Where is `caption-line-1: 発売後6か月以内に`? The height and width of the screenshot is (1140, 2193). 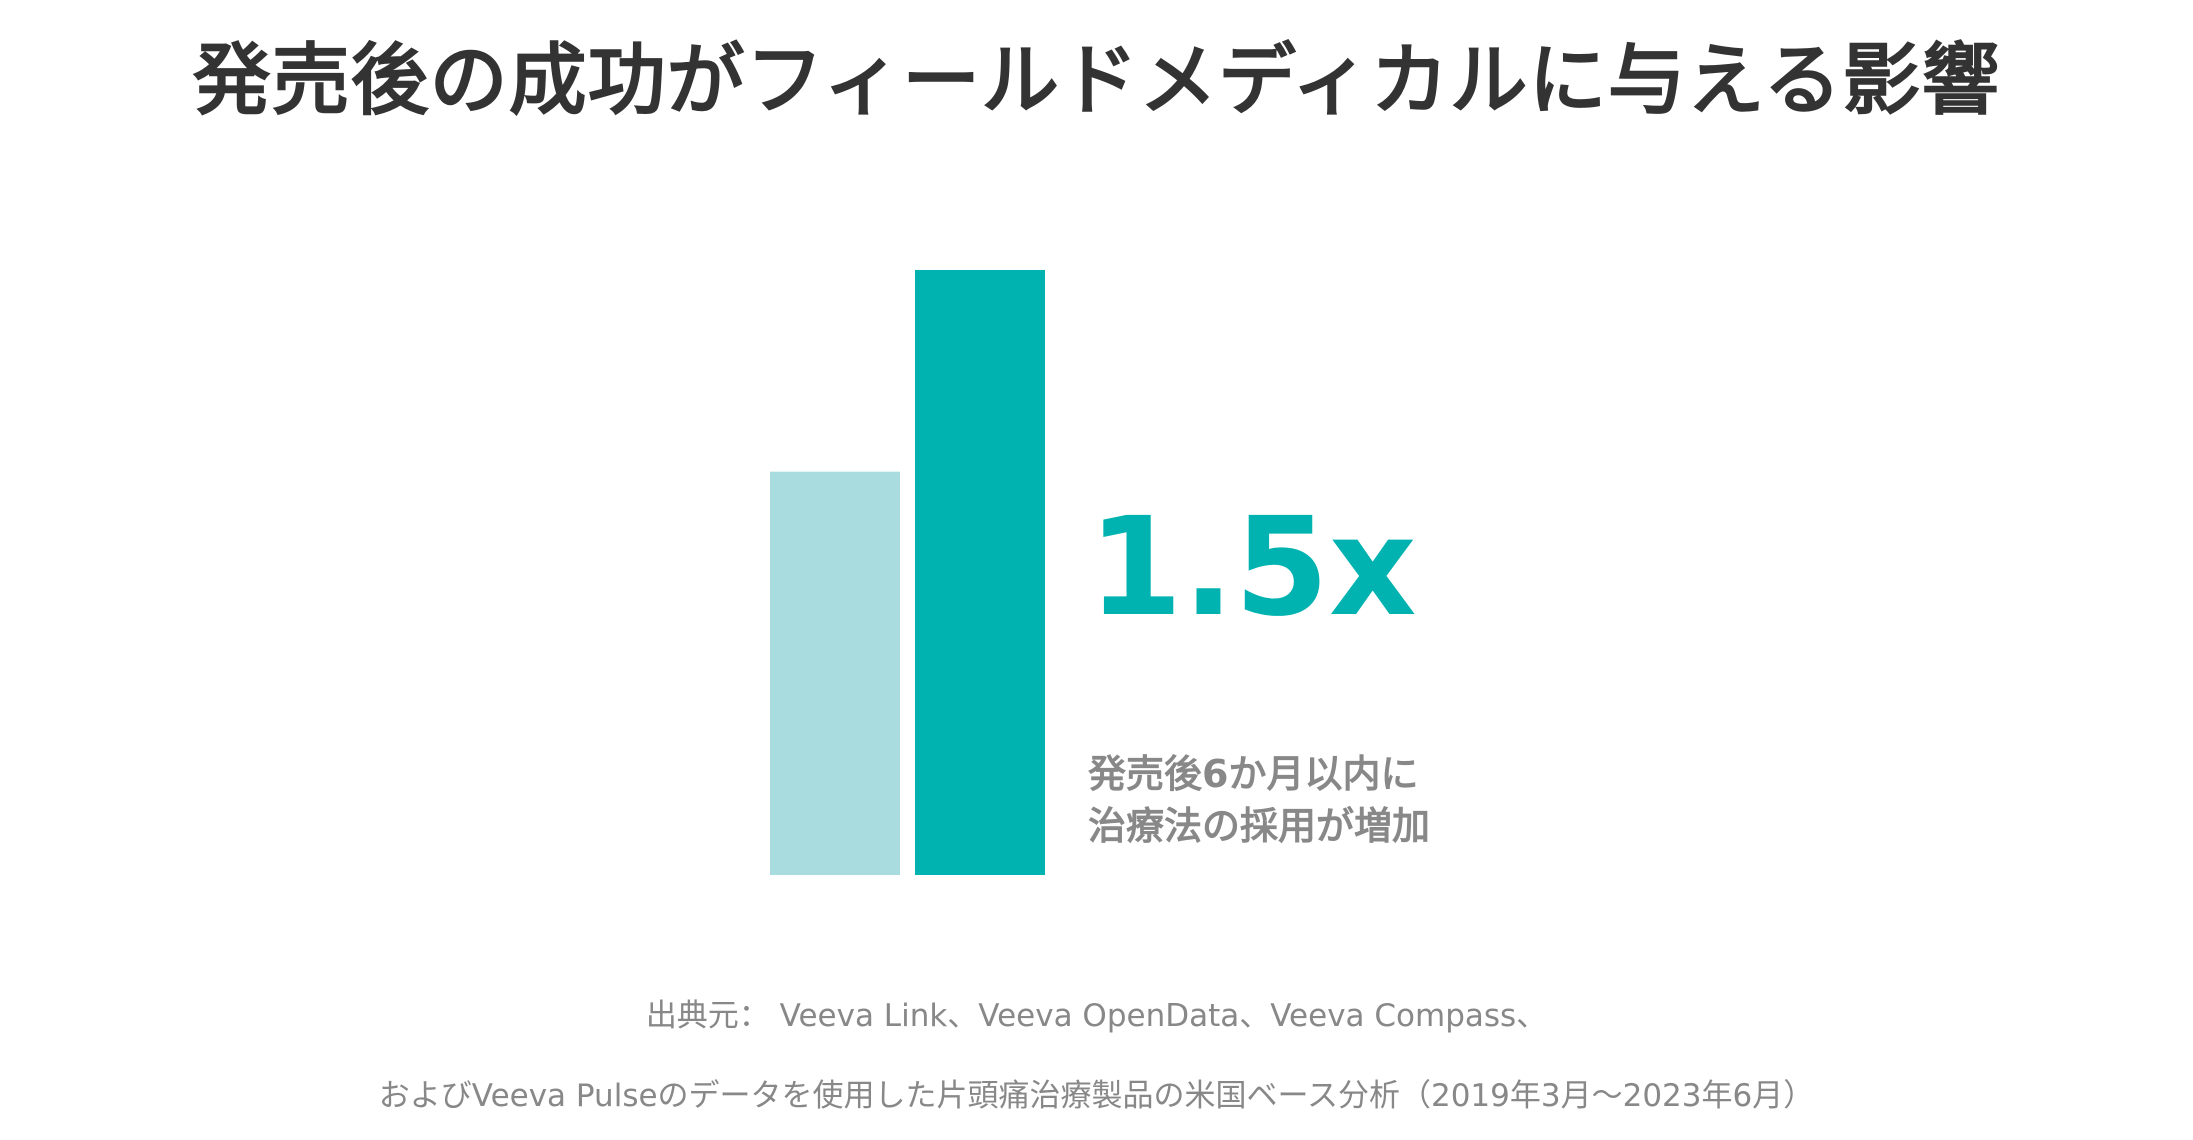 caption-line-1: 発売後6か月以内に is located at coordinates (1253, 774).